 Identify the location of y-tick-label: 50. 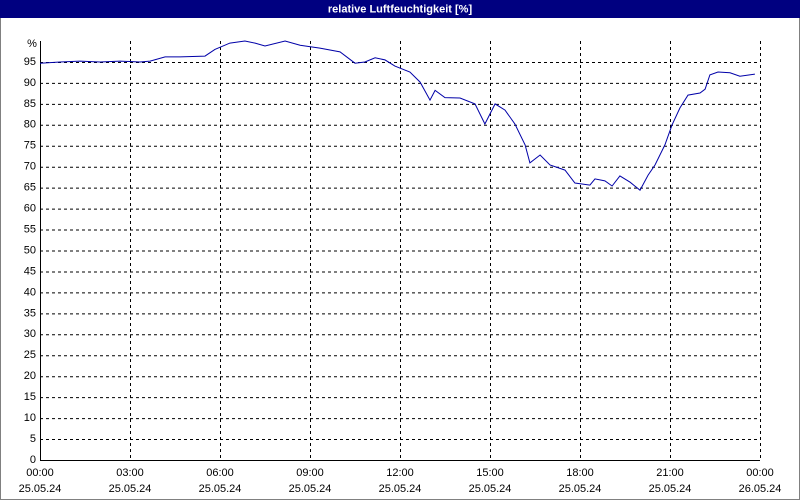
(30, 250).